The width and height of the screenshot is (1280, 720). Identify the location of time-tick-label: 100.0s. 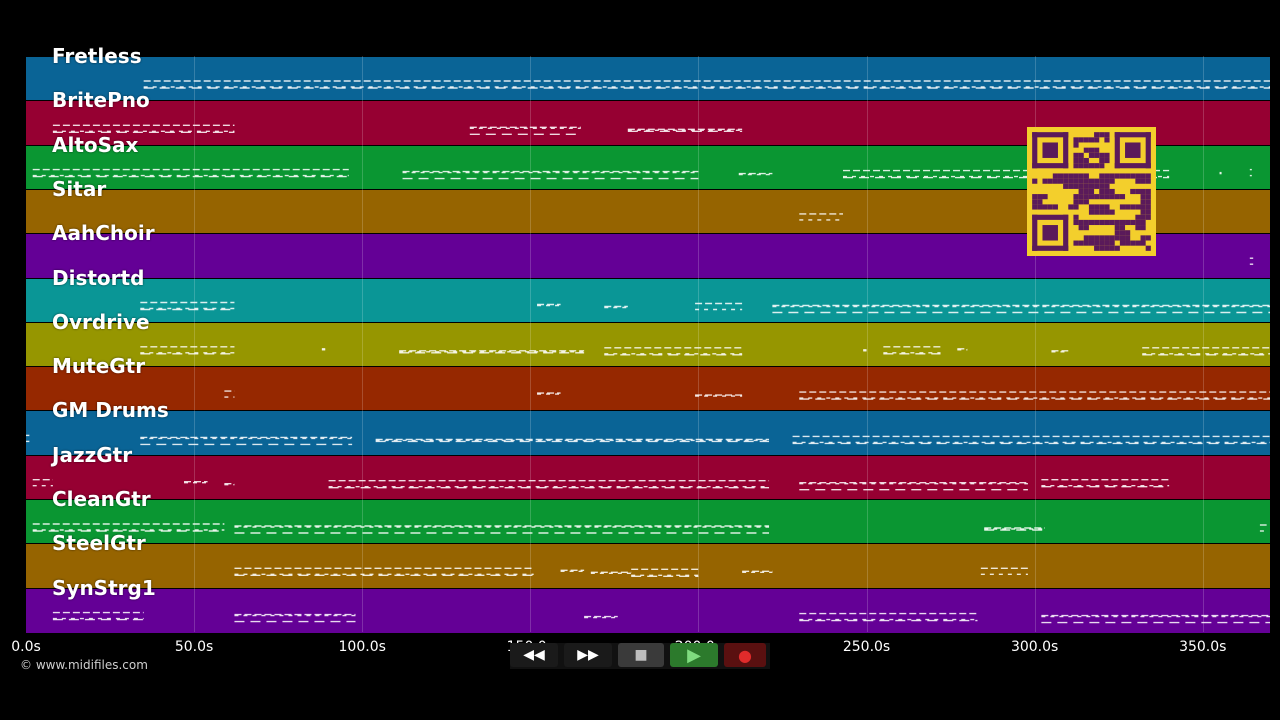
(362, 647).